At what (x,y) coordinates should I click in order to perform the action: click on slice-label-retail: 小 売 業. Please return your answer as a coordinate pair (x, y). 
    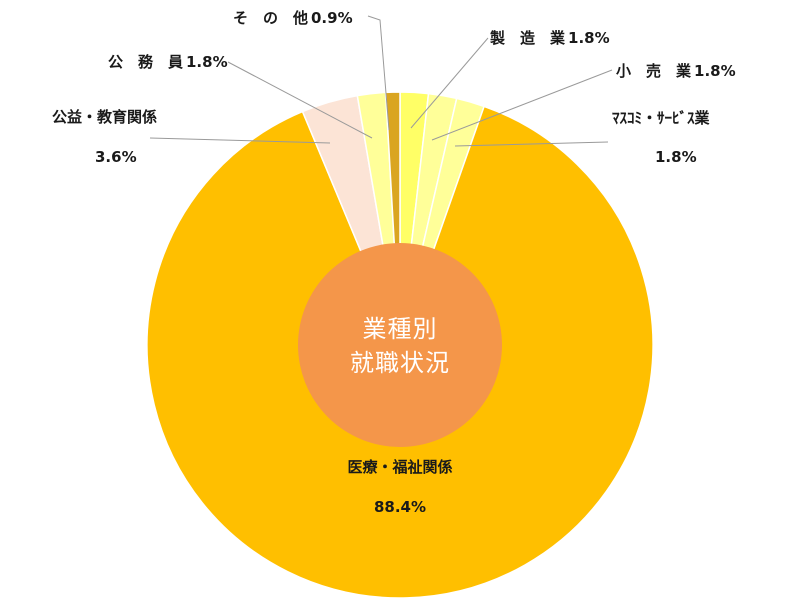
    Looking at the image, I should click on (654, 71).